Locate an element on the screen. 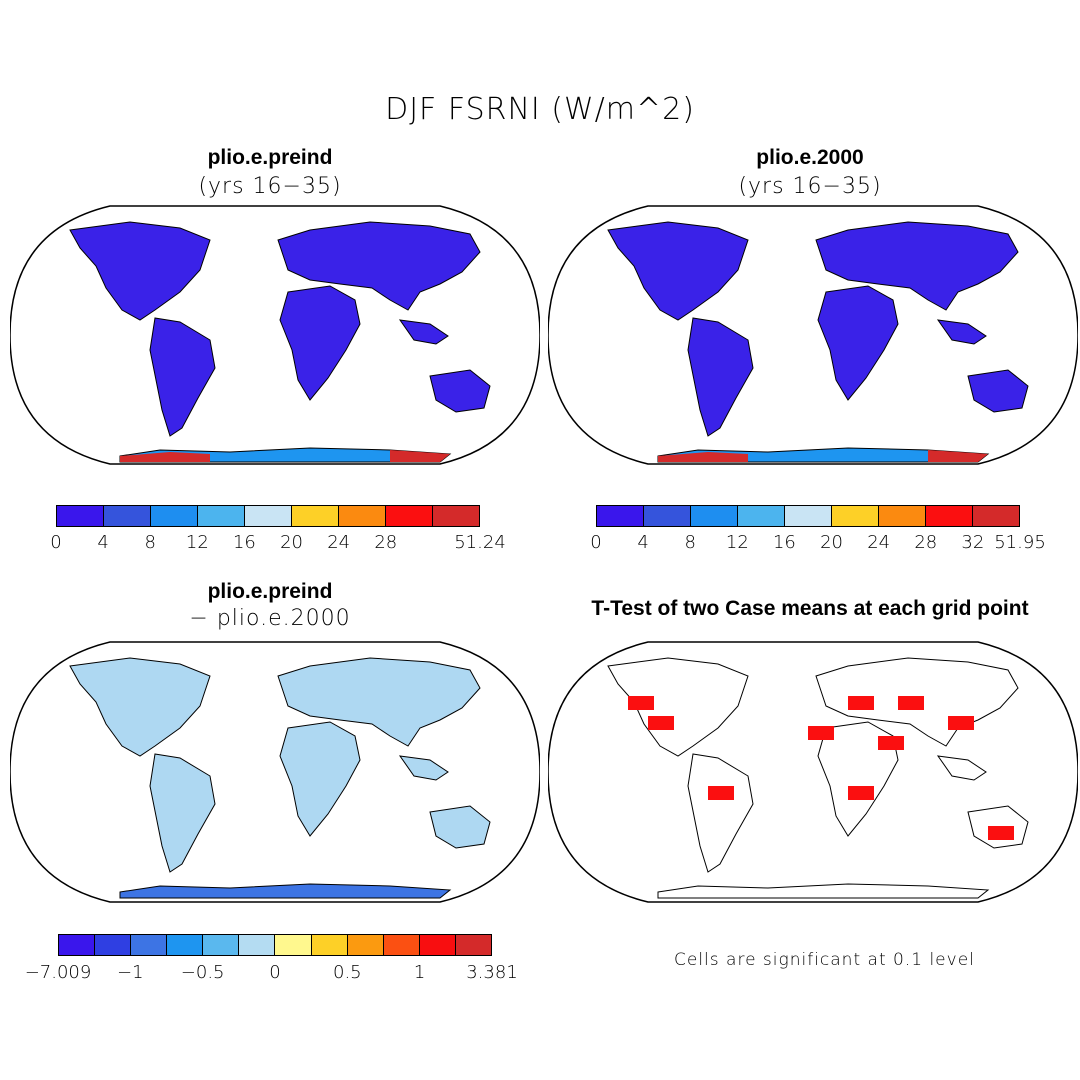 The width and height of the screenshot is (1080, 1080). map-ttest is located at coordinates (813, 772).